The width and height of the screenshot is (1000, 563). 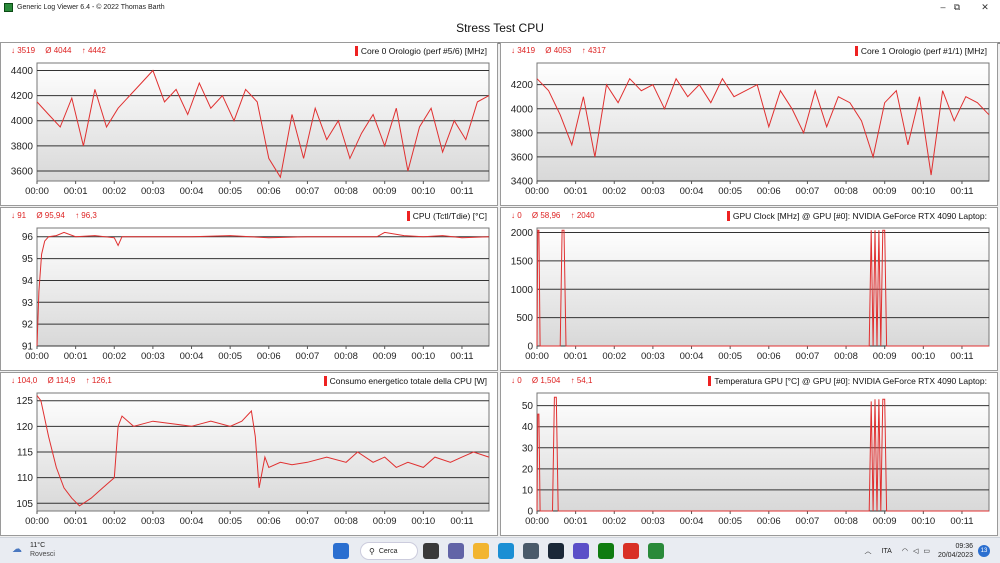 I want to click on search-label: Cerca, so click(x=388, y=551).